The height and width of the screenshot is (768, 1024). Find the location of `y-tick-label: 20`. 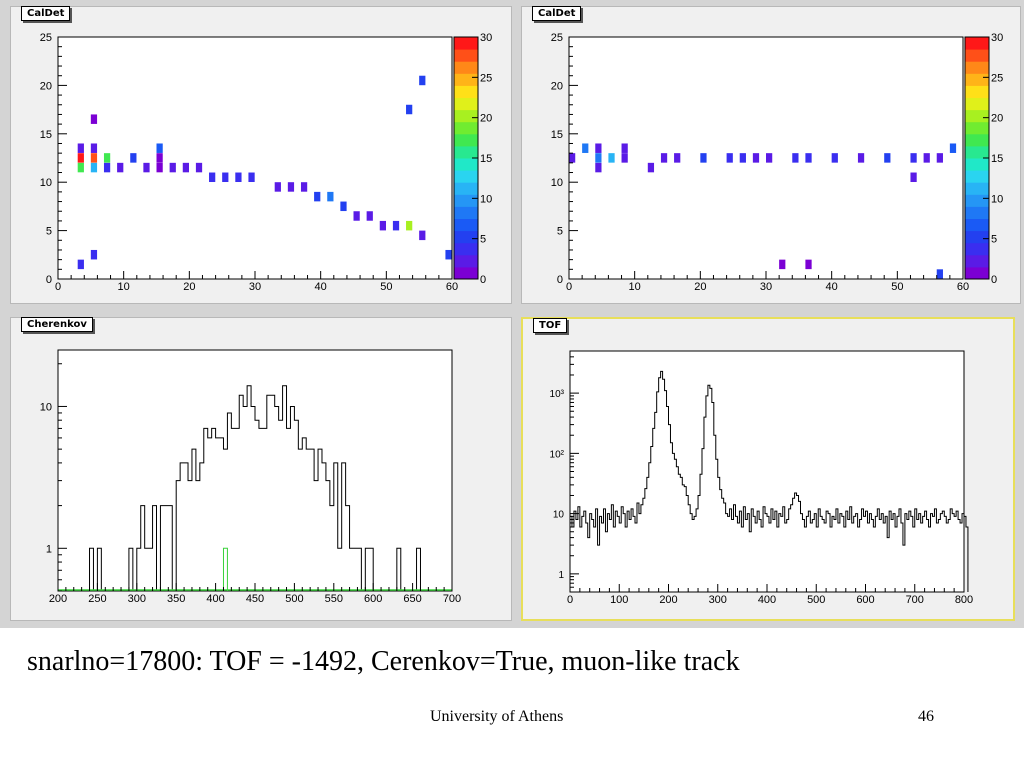

y-tick-label: 20 is located at coordinates (46, 86).